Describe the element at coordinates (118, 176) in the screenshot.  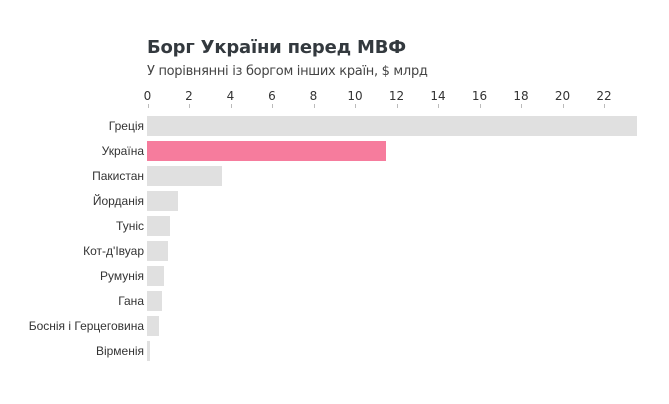
I see `category-label: Пакистан` at that location.